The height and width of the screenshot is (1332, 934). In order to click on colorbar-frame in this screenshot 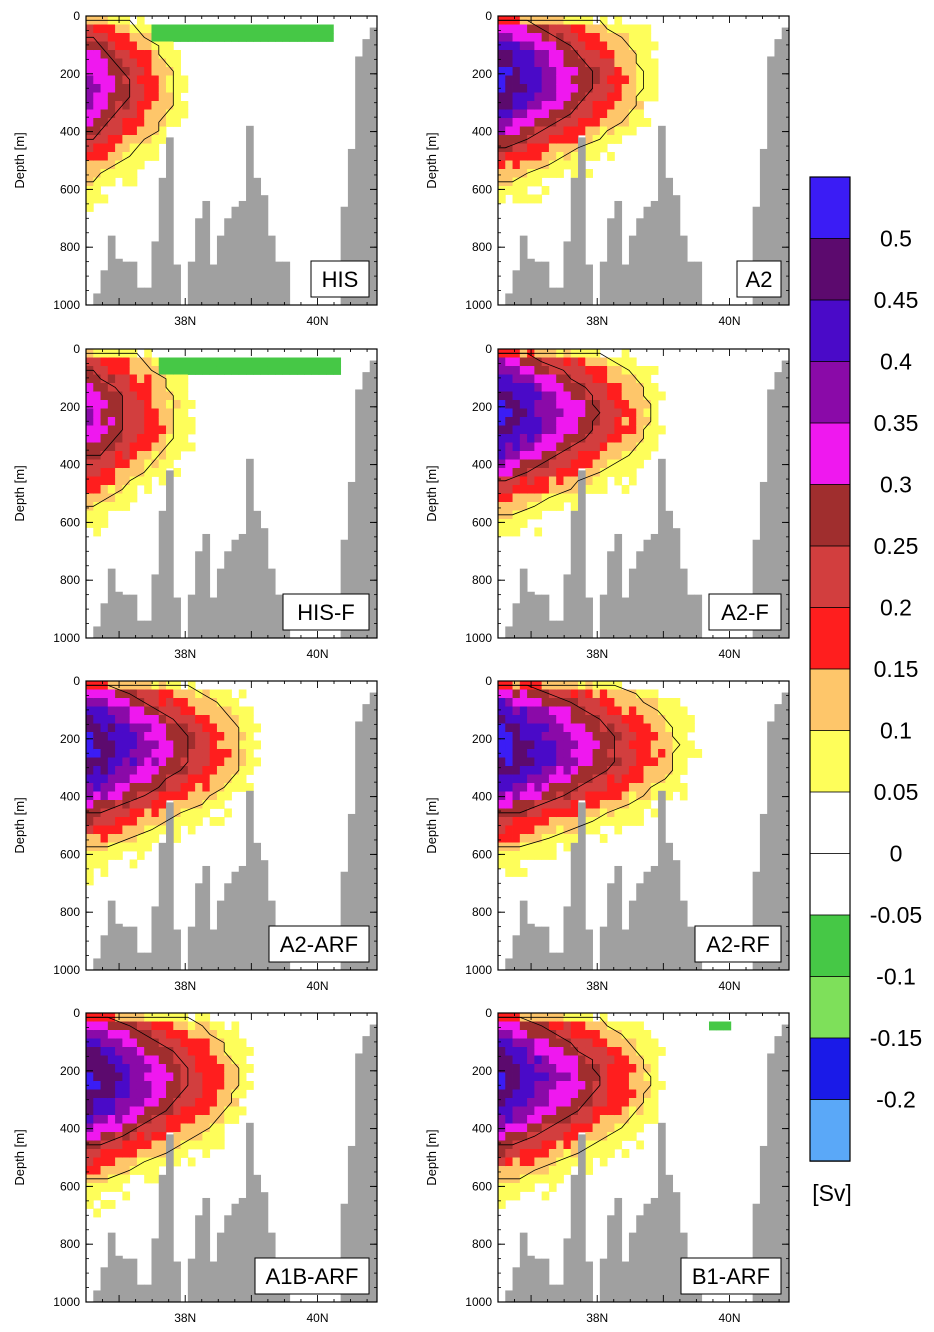, I will do `click(830, 669)`.